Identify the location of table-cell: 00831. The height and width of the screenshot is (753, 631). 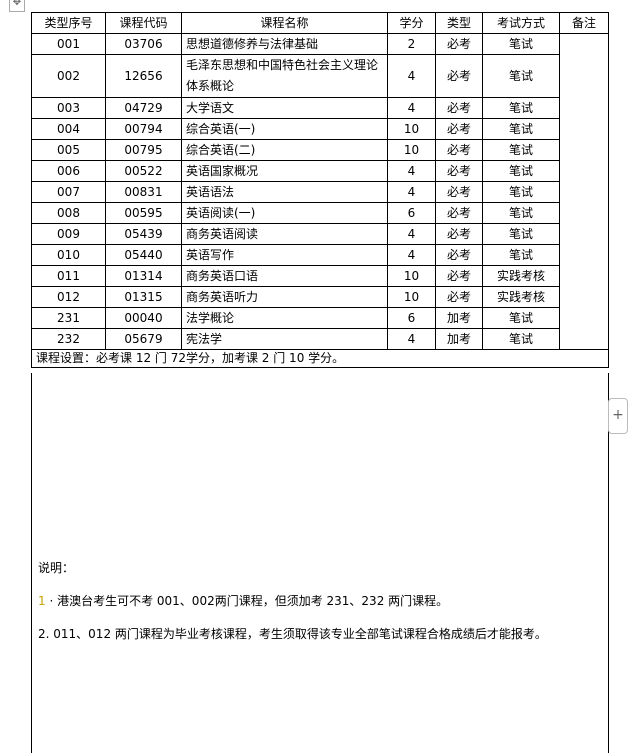
(143, 192).